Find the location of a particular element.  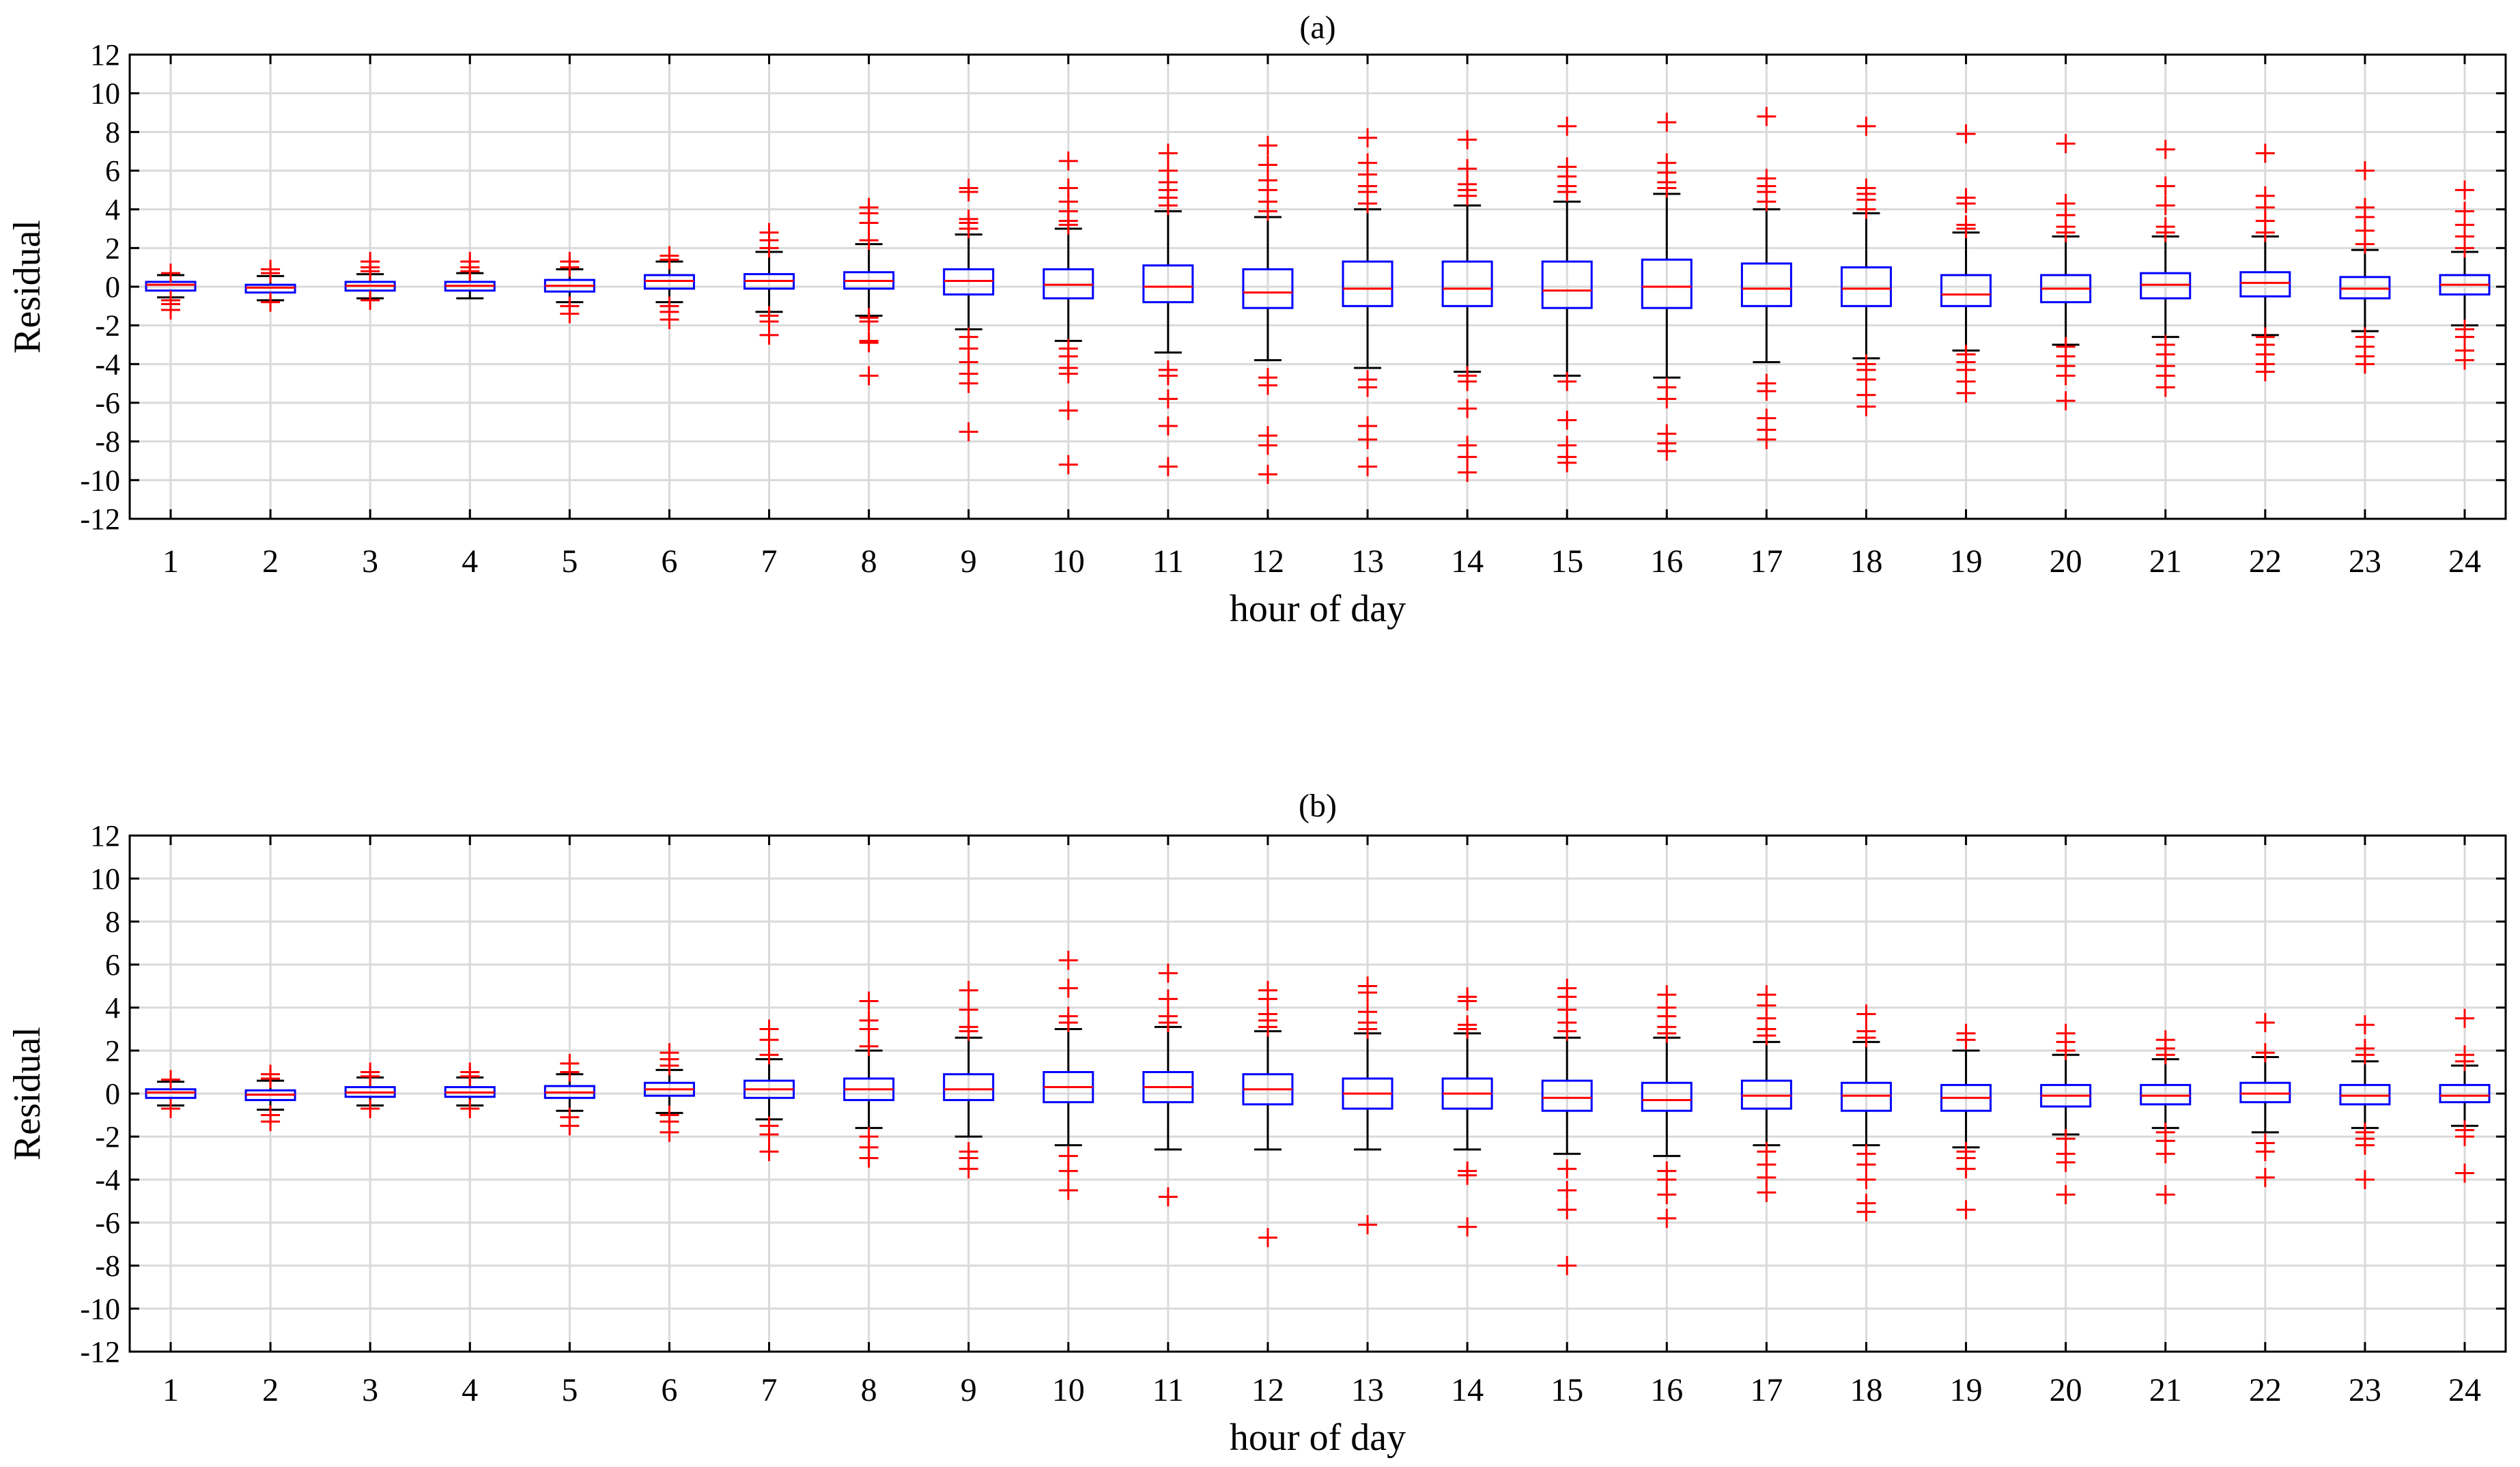

panel-a-title: (a) is located at coordinates (1317, 28).